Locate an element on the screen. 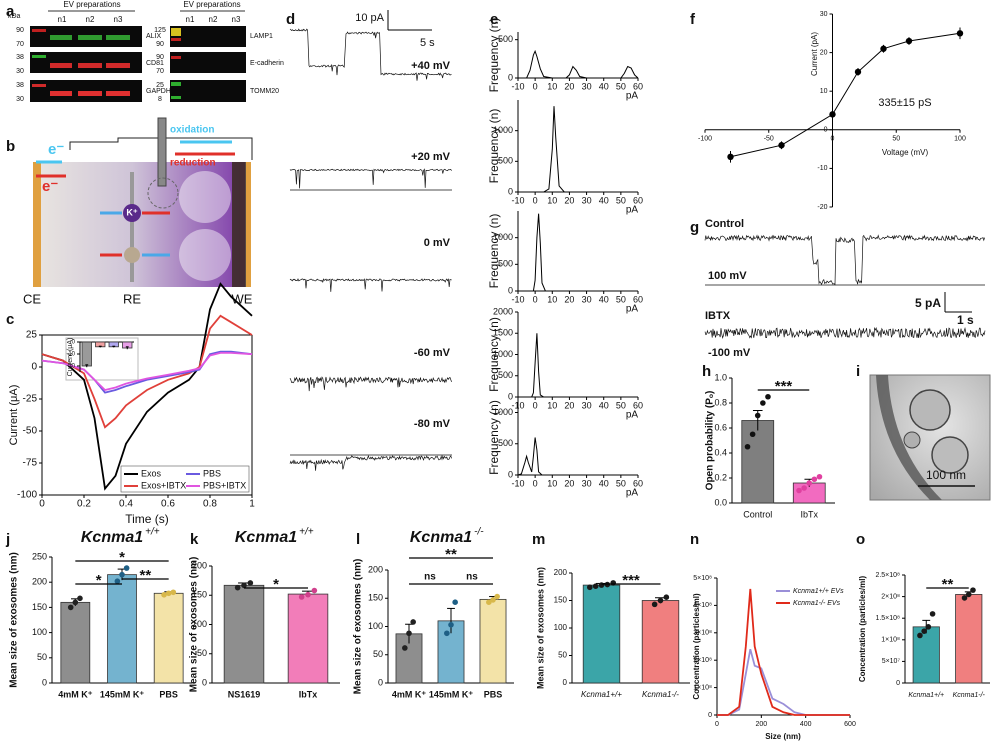 This screenshot has width=1000, height=747. working-electrode-edge is located at coordinates (248, 224).